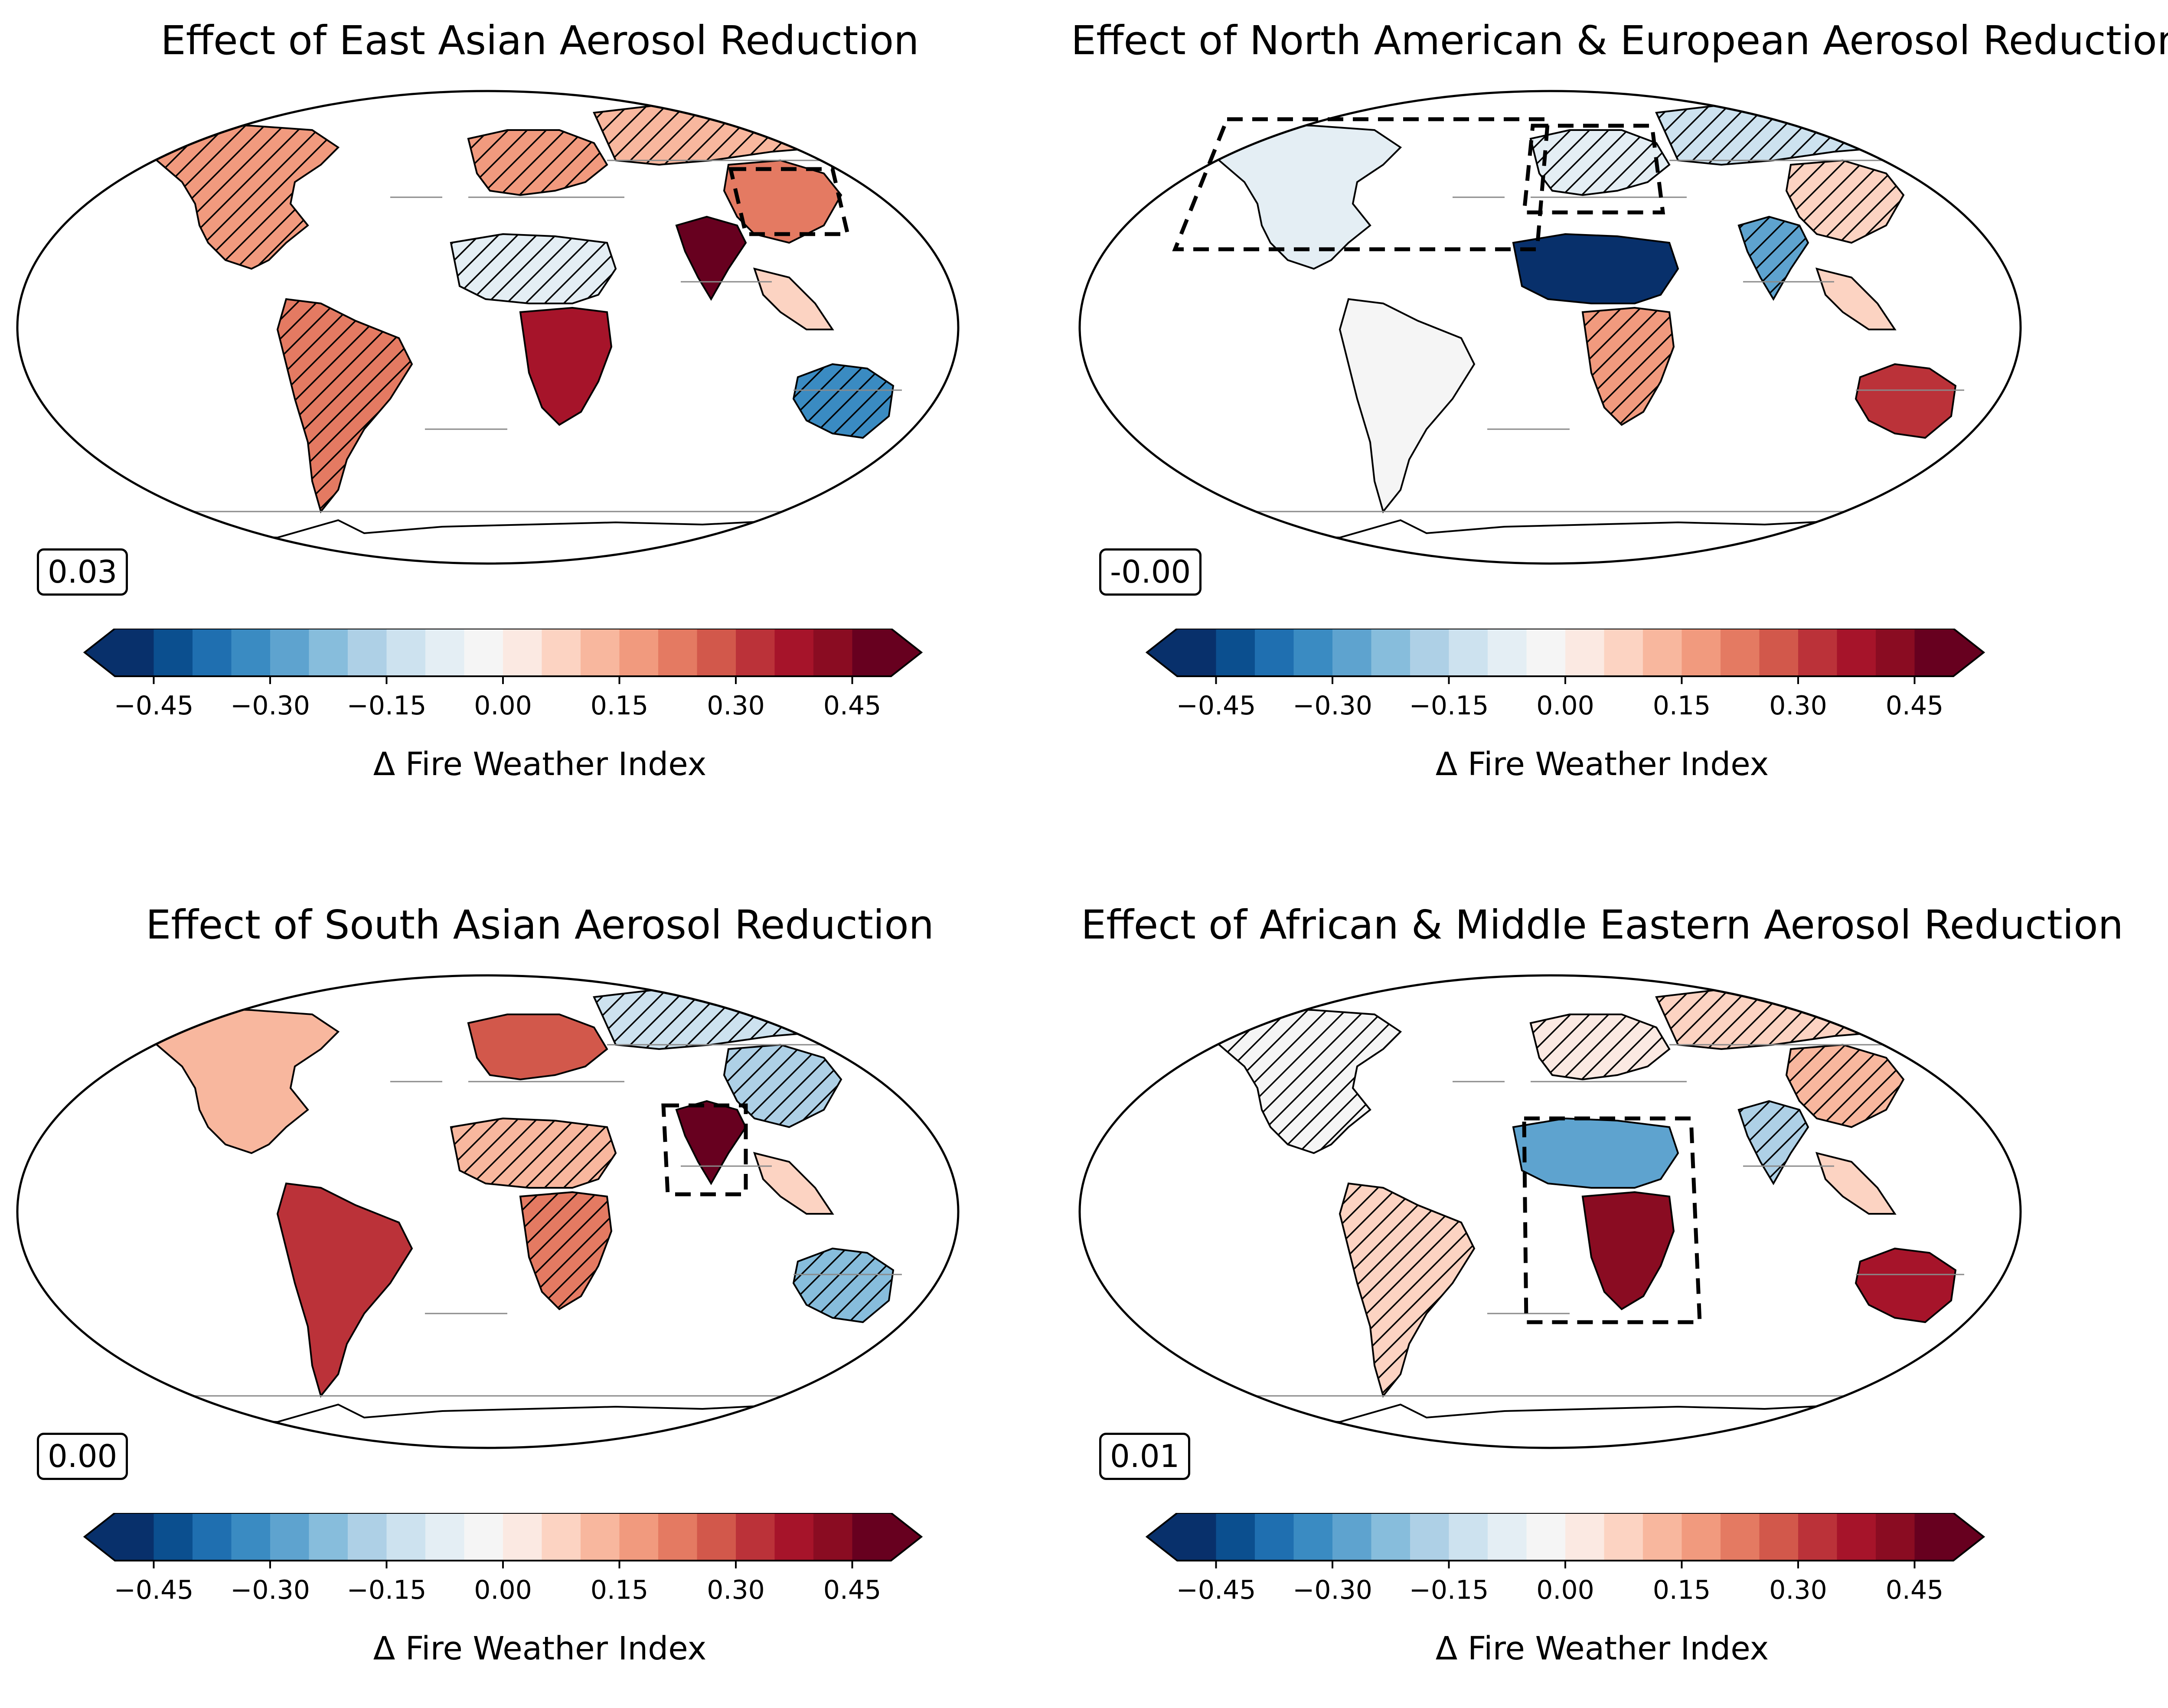 Image resolution: width=2168 pixels, height=1708 pixels. Describe the element at coordinates (1595, 268) in the screenshot. I see `region-north-africa` at that location.